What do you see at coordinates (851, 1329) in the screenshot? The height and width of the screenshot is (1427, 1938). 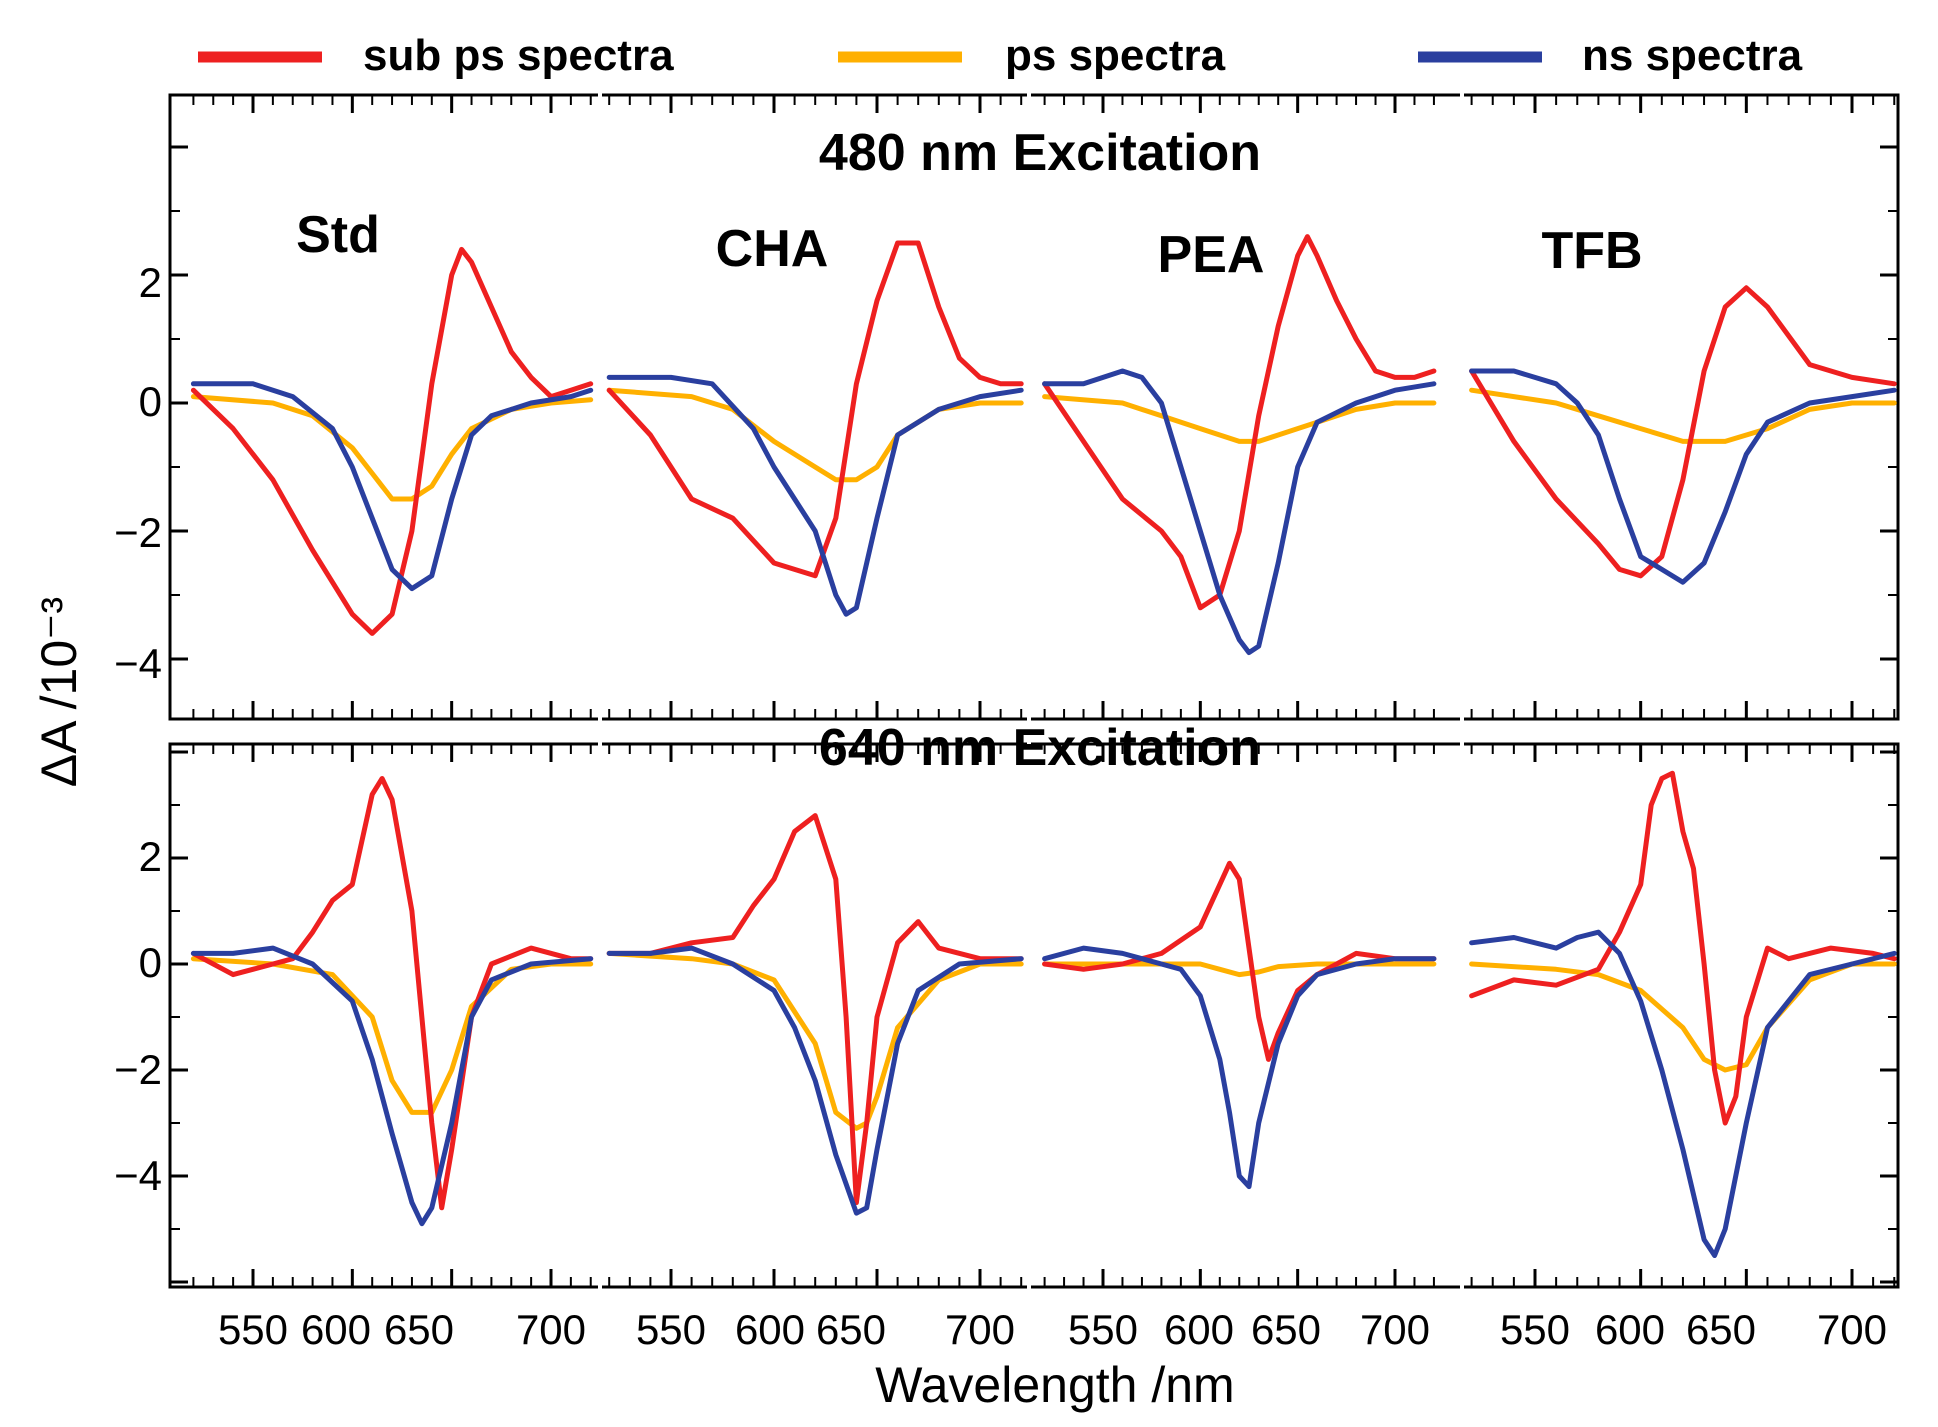 I see `xtick-col2-650: 650` at bounding box center [851, 1329].